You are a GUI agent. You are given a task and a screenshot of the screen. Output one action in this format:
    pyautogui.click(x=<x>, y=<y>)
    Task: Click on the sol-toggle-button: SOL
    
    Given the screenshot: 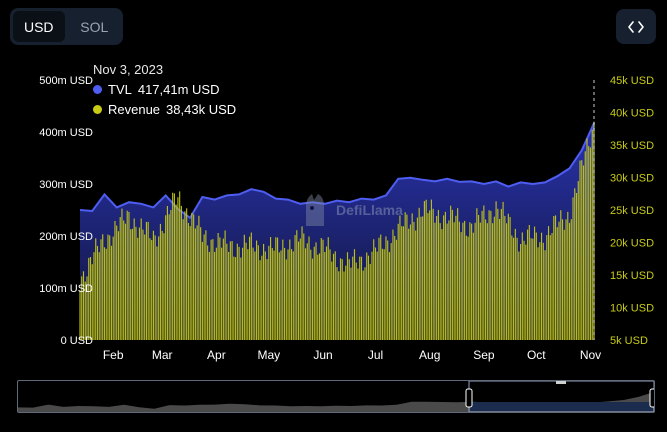 What is the action you would take?
    pyautogui.click(x=94, y=26)
    